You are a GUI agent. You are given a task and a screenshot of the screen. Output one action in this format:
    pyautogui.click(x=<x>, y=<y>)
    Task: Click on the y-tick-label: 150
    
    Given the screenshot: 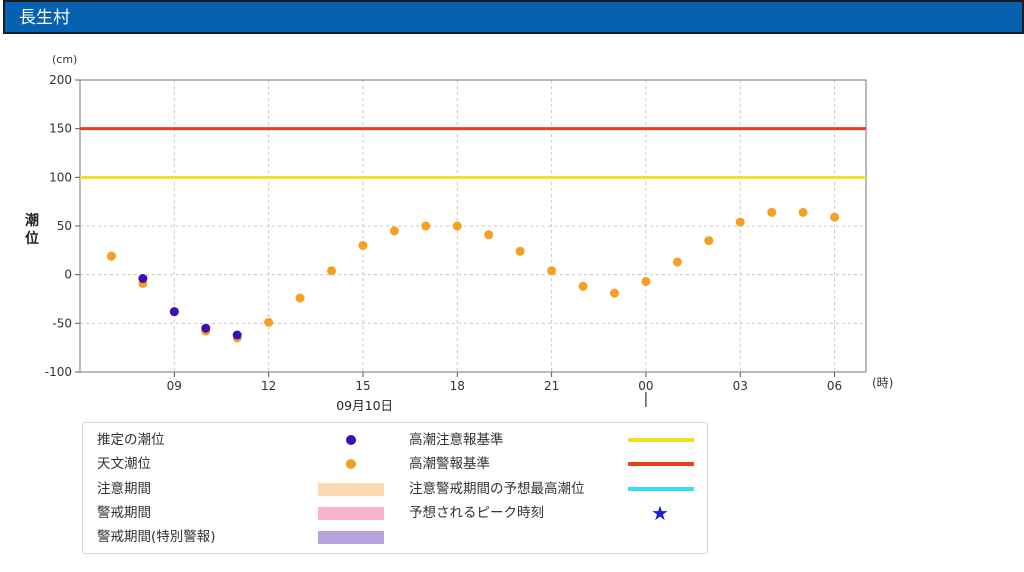 What is the action you would take?
    pyautogui.click(x=60, y=129)
    